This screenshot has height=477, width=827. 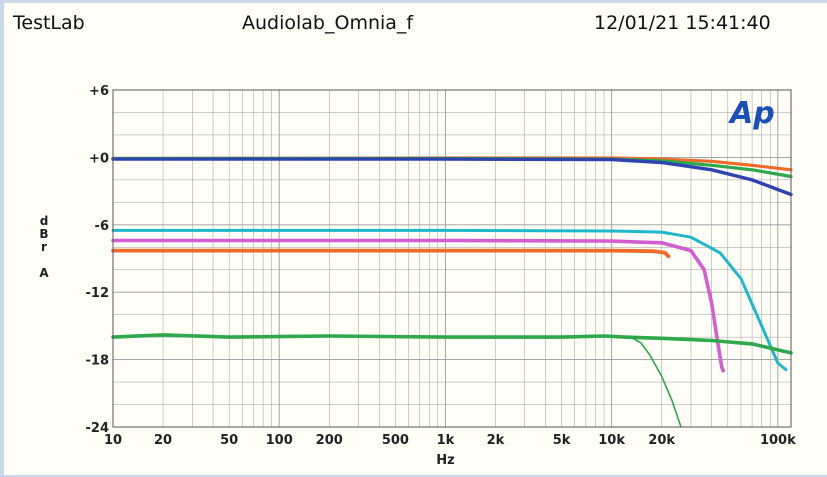 I want to click on x-tick-label: 20, so click(x=163, y=440).